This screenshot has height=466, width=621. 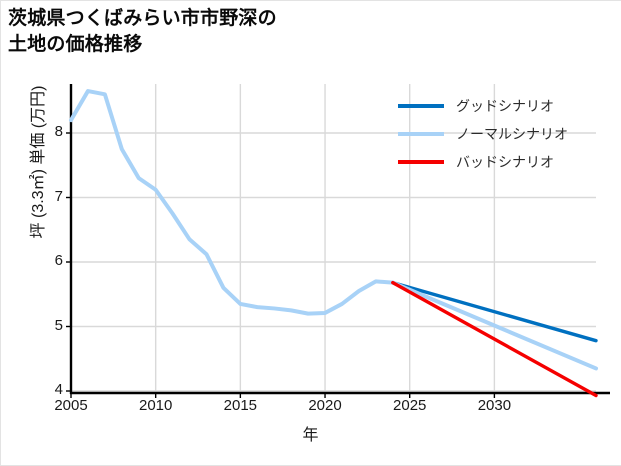 I want to click on legend-swatch-bad, so click(x=421, y=162).